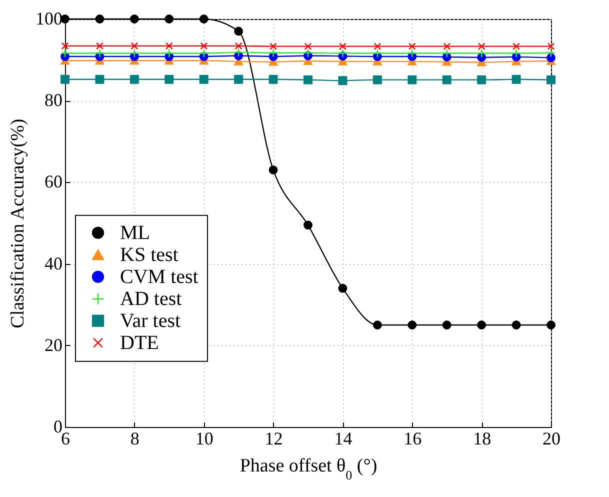  Describe the element at coordinates (482, 438) in the screenshot. I see `x-tick-label: 18` at that location.